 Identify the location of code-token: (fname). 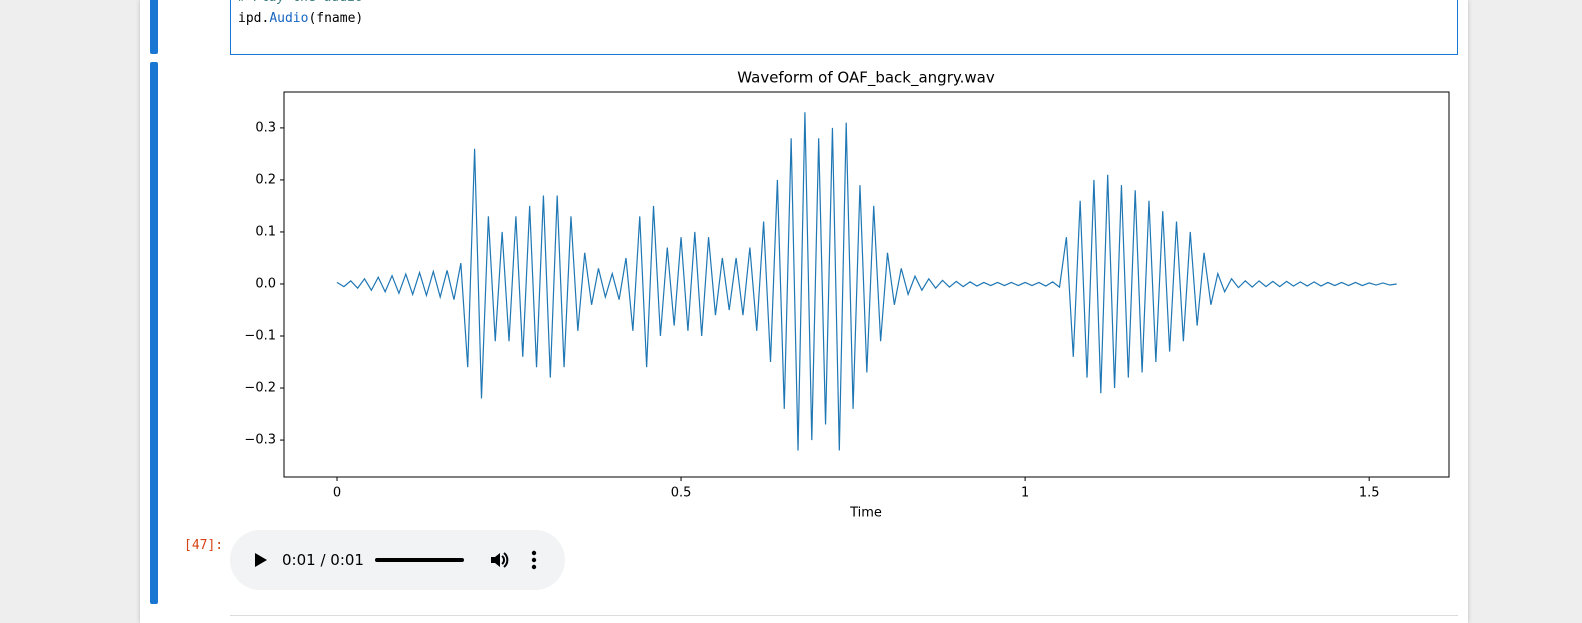
(336, 18).